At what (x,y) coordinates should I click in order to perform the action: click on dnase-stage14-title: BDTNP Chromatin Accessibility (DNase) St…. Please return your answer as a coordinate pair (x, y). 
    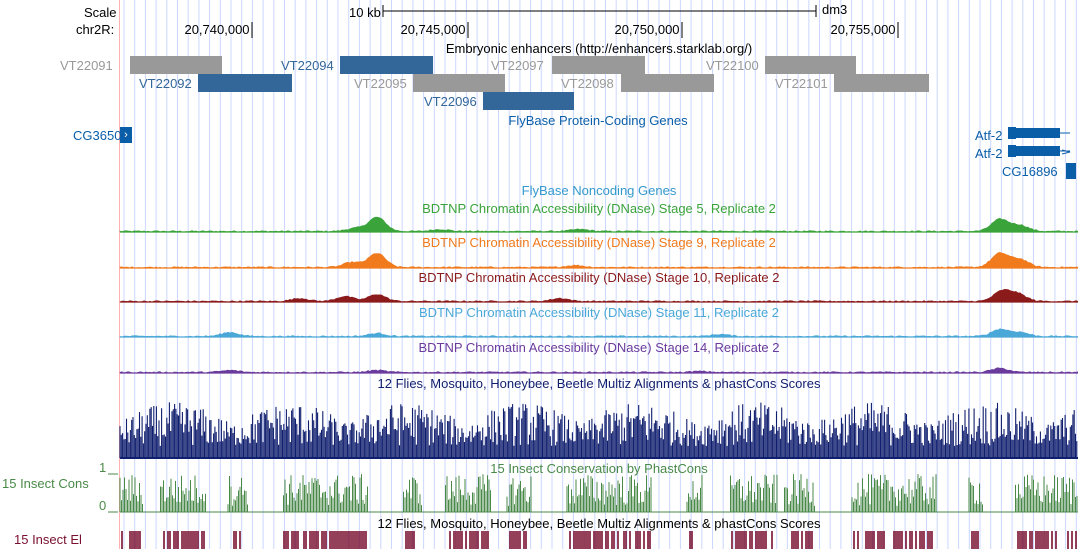
    Looking at the image, I should click on (599, 347).